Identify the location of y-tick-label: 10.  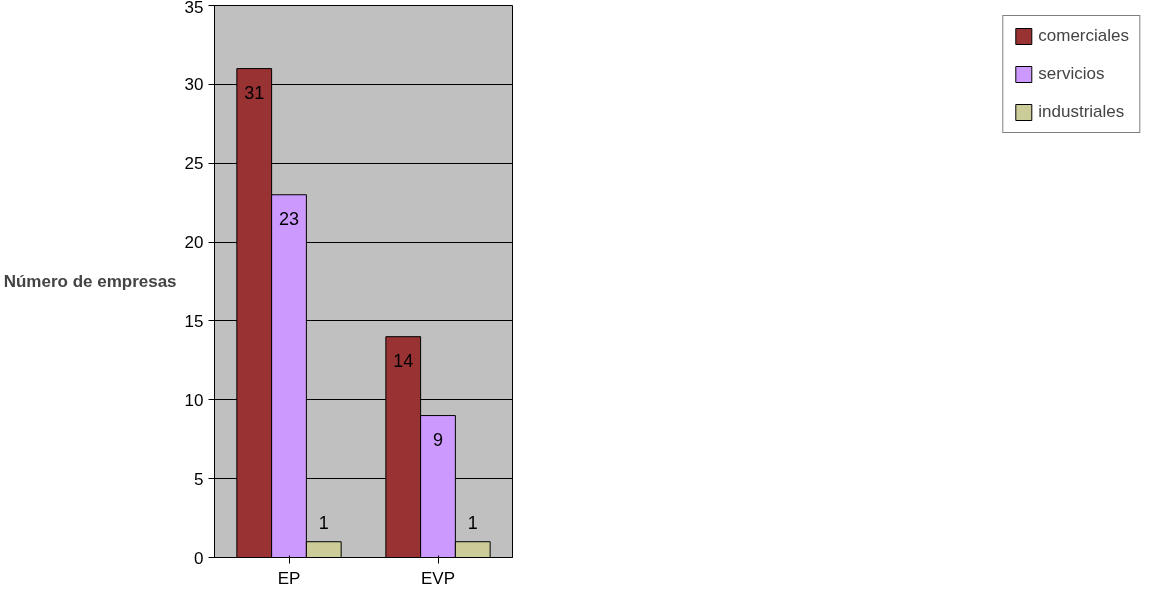
(194, 400).